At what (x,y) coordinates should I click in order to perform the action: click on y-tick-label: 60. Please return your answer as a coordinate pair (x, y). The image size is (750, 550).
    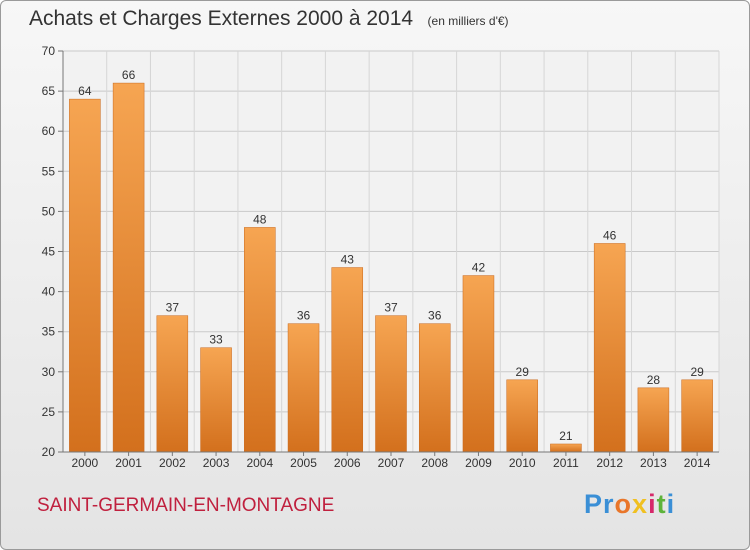
    Looking at the image, I should click on (49, 131).